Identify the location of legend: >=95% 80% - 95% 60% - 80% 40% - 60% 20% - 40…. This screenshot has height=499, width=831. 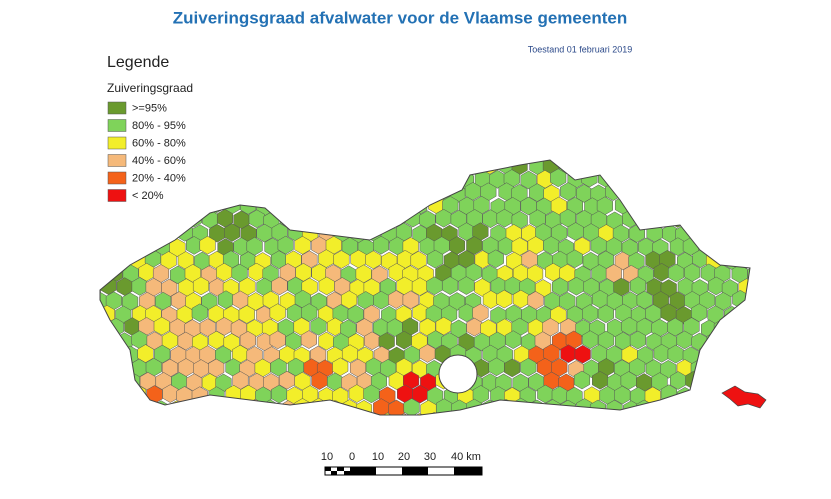
(146, 151).